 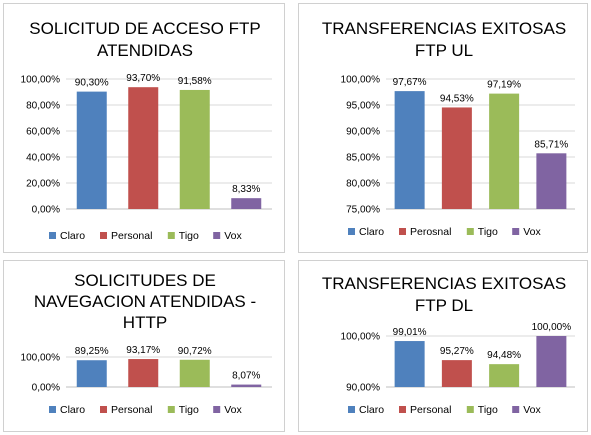 I want to click on data-label: 100,00%, so click(x=552, y=327).